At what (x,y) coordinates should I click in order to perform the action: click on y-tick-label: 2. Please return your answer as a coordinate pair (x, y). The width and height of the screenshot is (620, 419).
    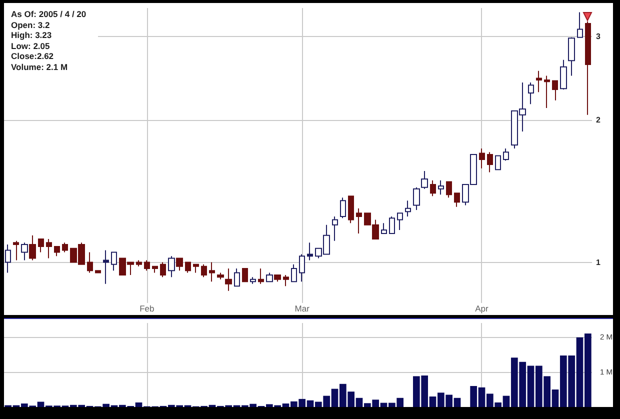
    Looking at the image, I should click on (598, 119).